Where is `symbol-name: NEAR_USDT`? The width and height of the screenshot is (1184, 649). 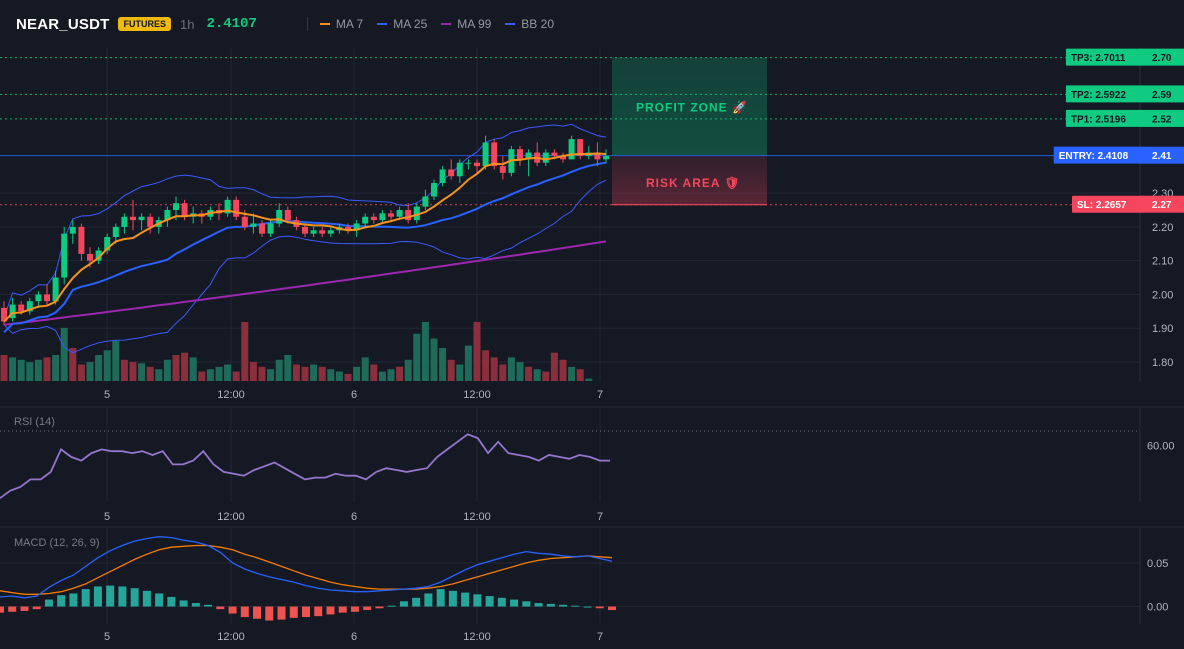
symbol-name: NEAR_USDT is located at coordinates (63, 24).